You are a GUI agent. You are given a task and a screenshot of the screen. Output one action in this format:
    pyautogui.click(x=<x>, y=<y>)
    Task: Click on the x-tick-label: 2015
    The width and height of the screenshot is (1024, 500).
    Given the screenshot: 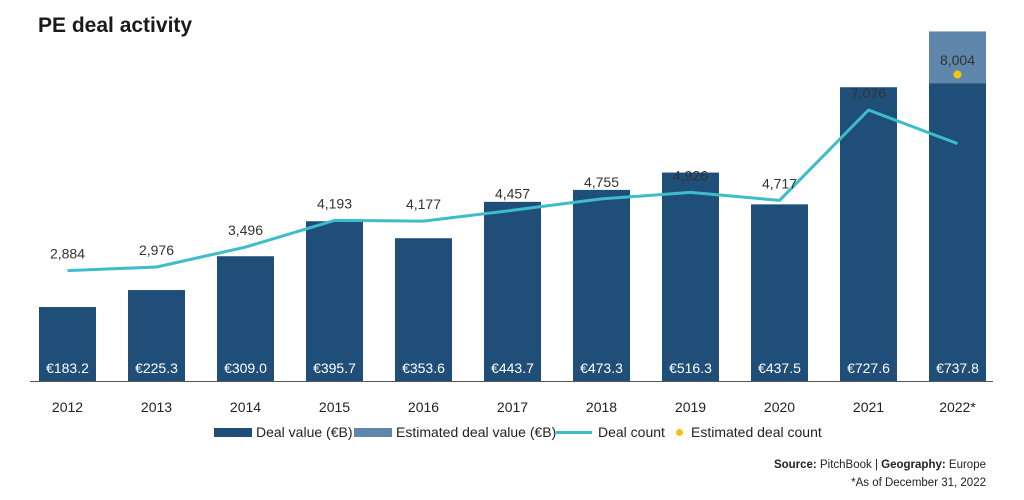 What is the action you would take?
    pyautogui.click(x=334, y=407)
    